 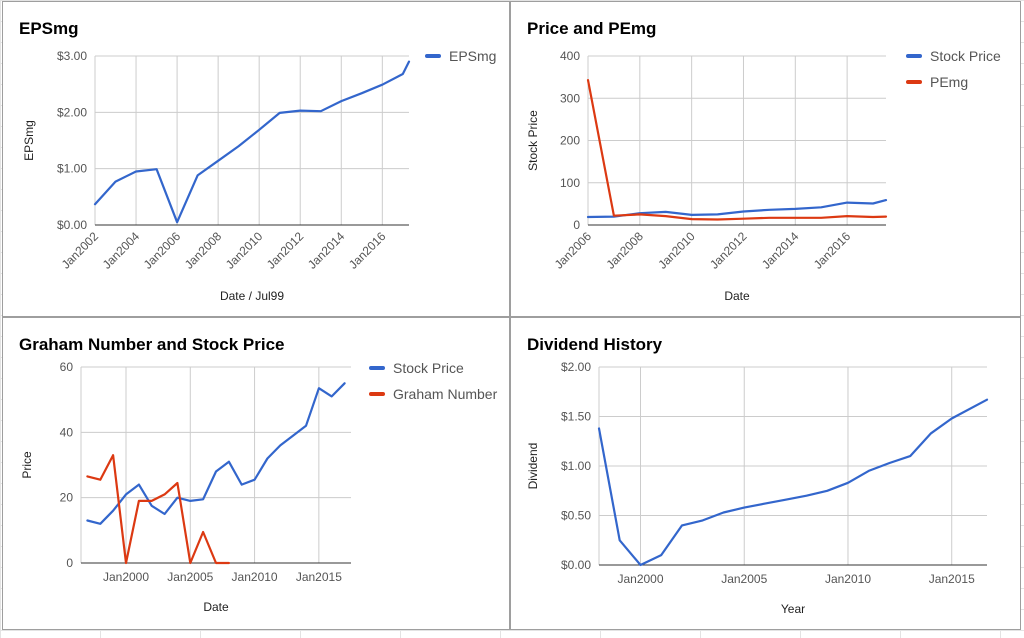 I want to click on chart-title: EPSmg, so click(x=49, y=28).